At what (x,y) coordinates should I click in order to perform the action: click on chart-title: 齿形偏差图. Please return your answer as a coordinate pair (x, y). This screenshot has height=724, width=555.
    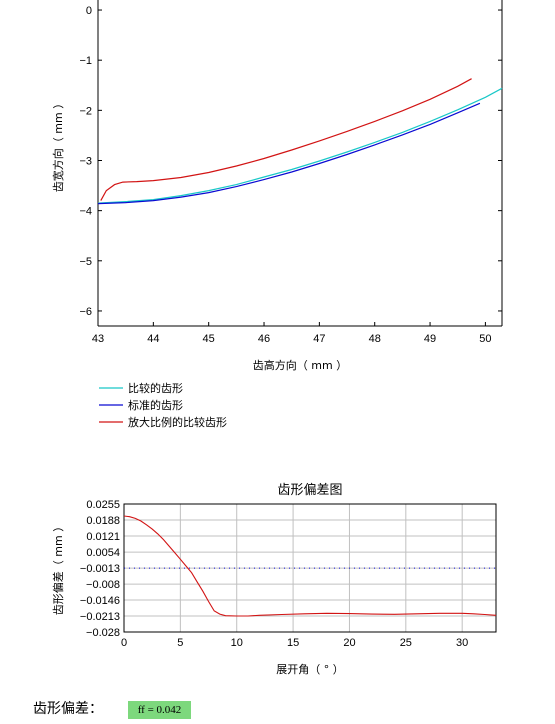
    Looking at the image, I should click on (309, 490).